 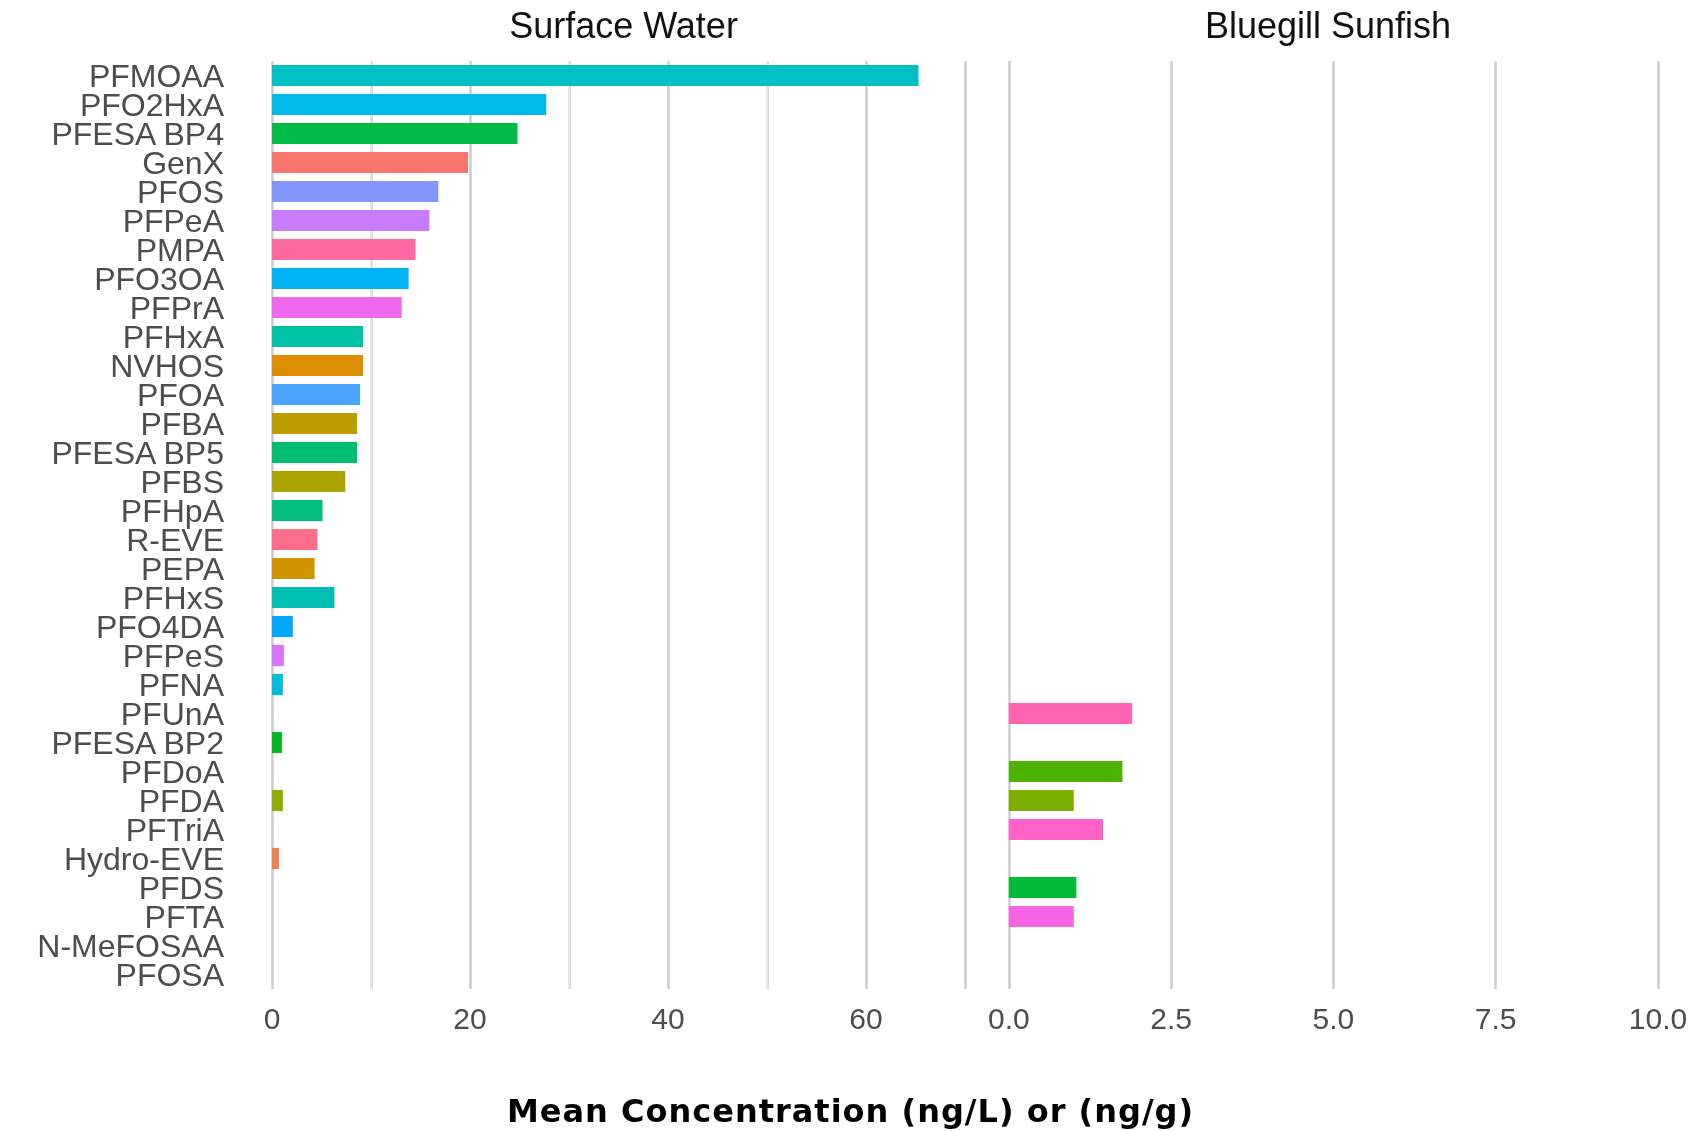 I want to click on x-tick-label: 0, so click(x=272, y=1018).